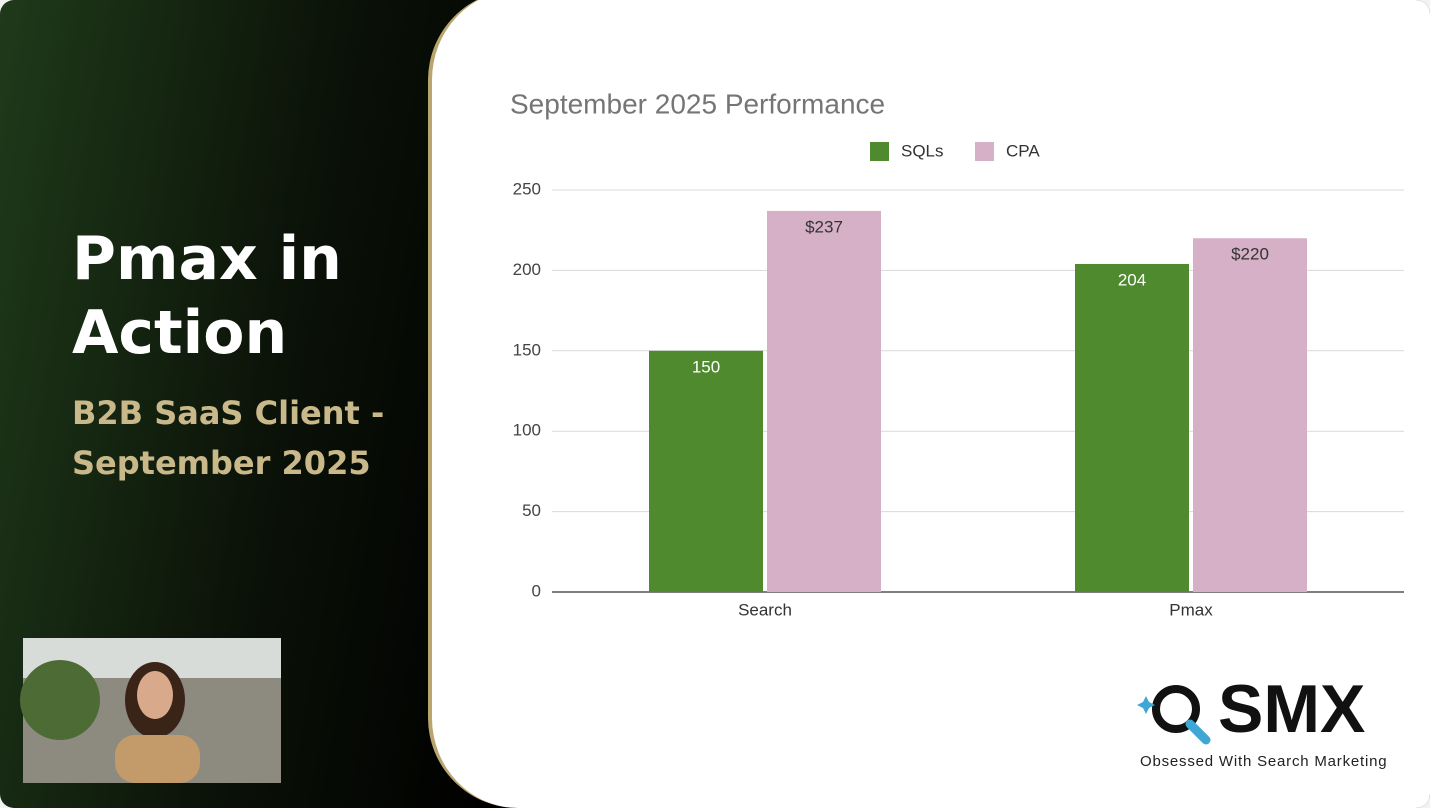 This screenshot has height=808, width=1430. I want to click on y-tick-label: 250, so click(527, 188).